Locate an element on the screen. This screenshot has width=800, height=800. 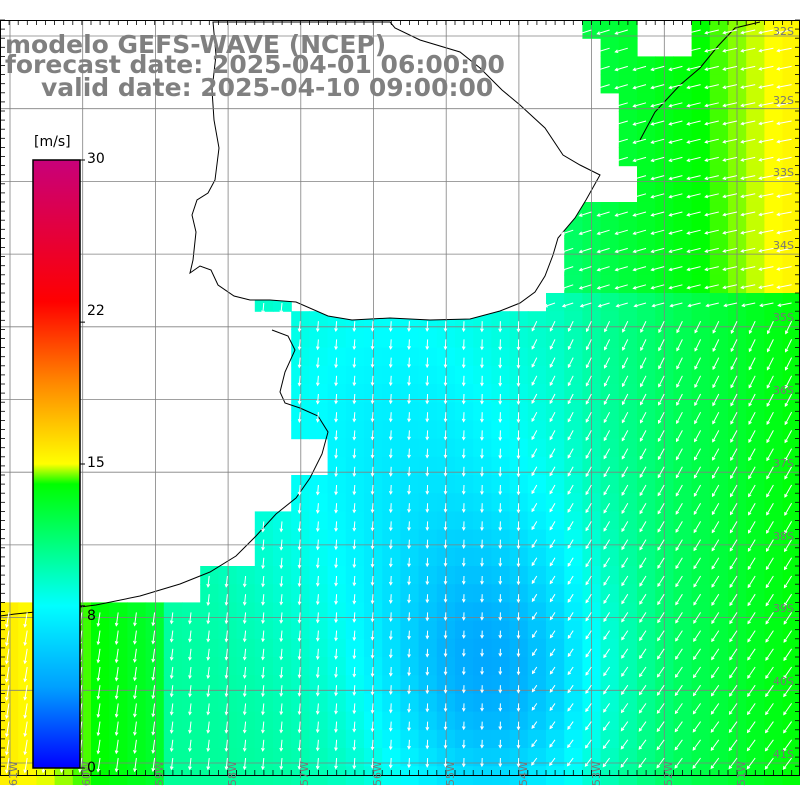
lon-label-59w: 59W is located at coordinates (159, 773).